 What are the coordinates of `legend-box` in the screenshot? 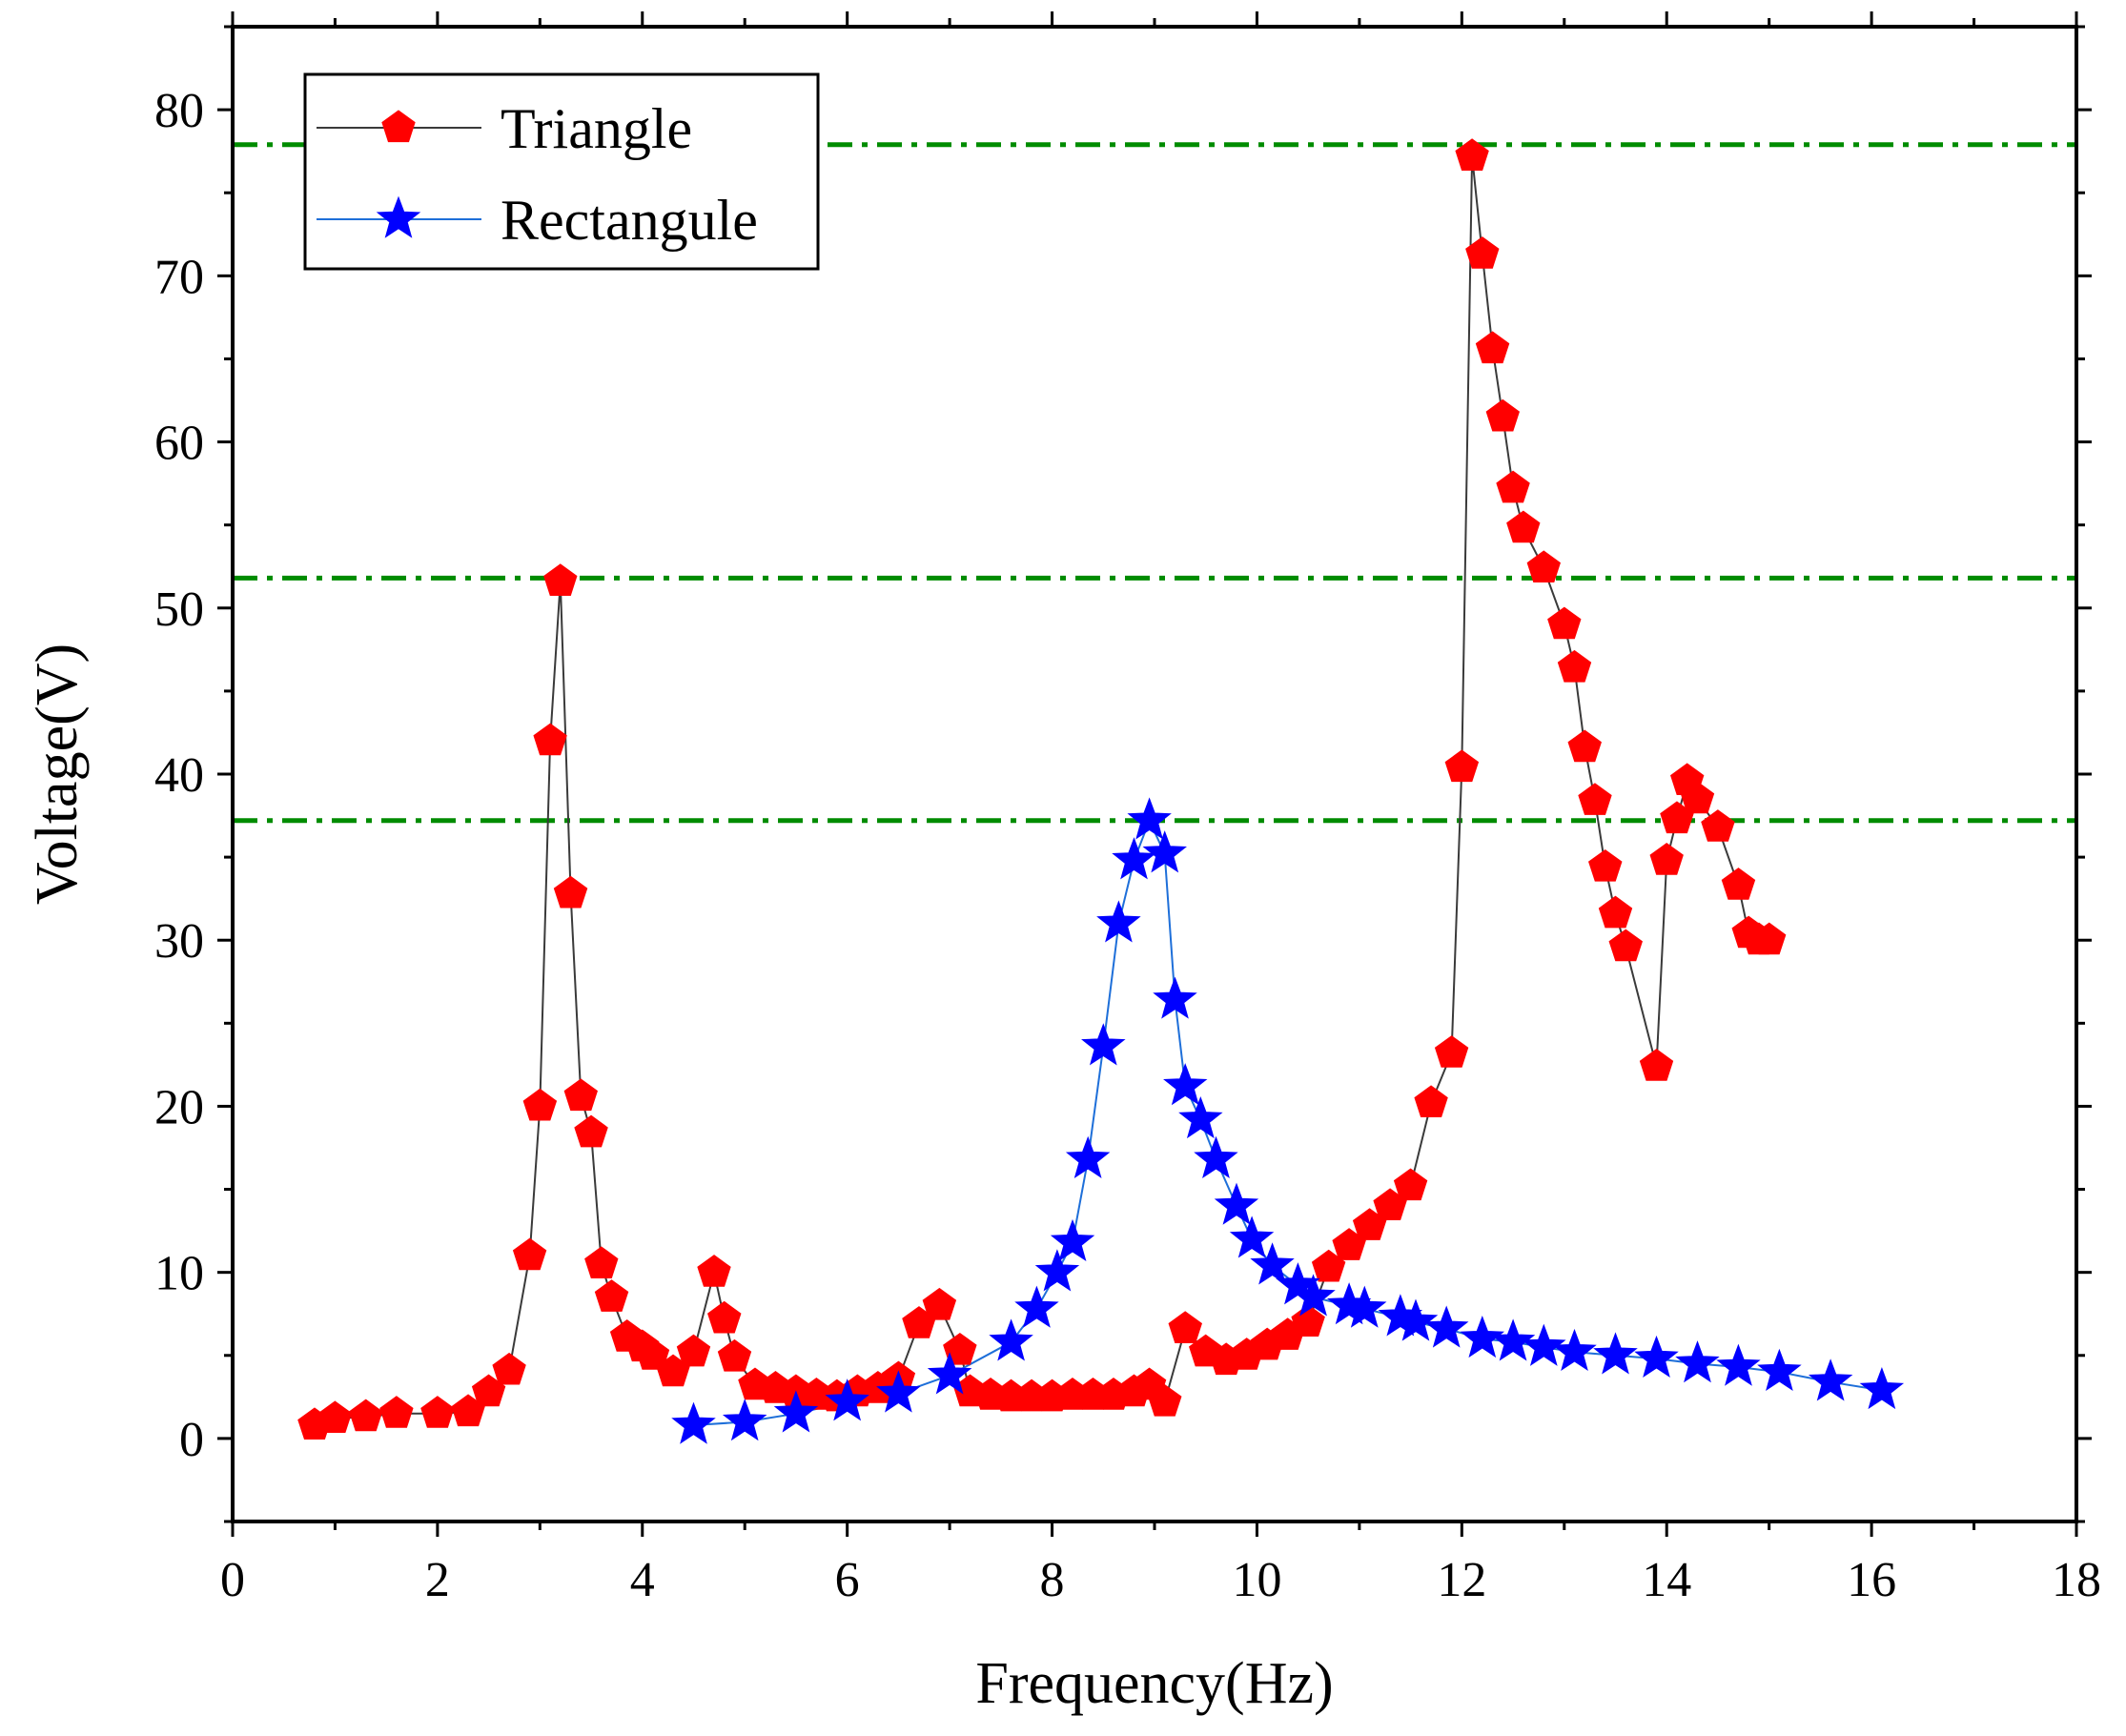 It's located at (561, 171).